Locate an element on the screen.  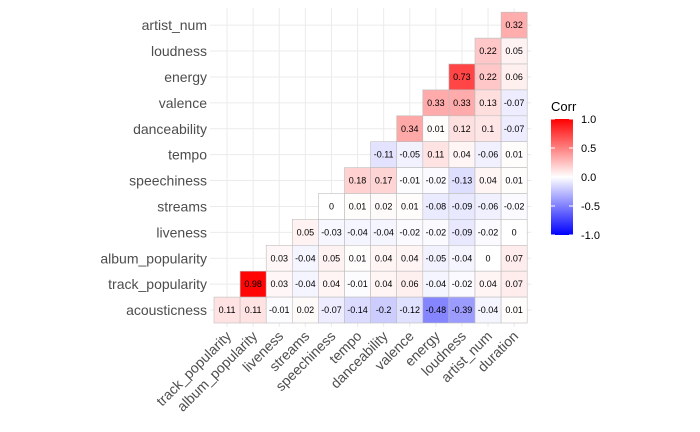
y-tick-label: speechiness is located at coordinates (168, 181).